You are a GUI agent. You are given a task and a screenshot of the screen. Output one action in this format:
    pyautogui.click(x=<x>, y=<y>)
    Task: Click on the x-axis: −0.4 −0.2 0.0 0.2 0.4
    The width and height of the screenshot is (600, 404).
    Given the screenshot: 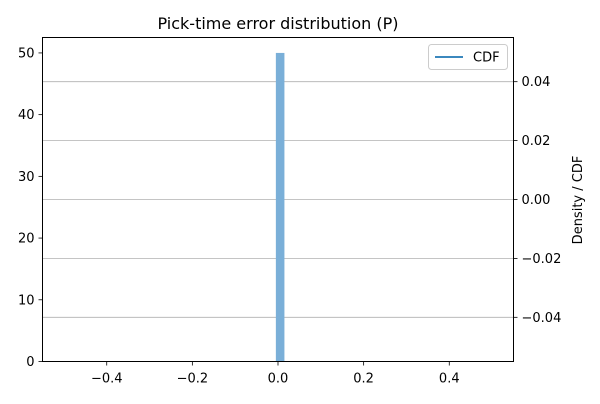 What is the action you would take?
    pyautogui.click(x=275, y=374)
    